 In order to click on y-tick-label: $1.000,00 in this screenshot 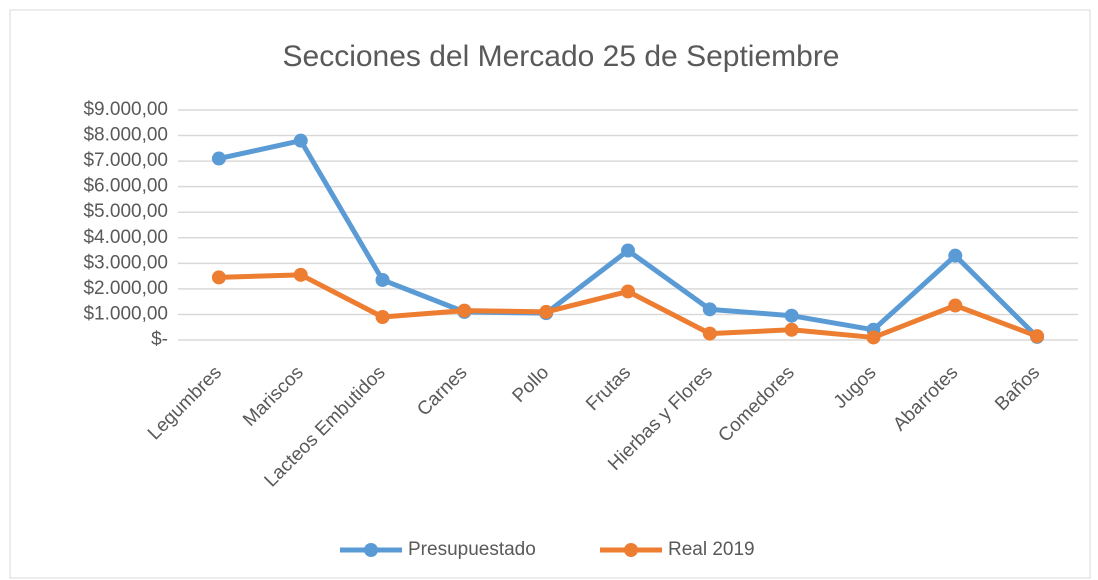, I will do `click(125, 313)`.